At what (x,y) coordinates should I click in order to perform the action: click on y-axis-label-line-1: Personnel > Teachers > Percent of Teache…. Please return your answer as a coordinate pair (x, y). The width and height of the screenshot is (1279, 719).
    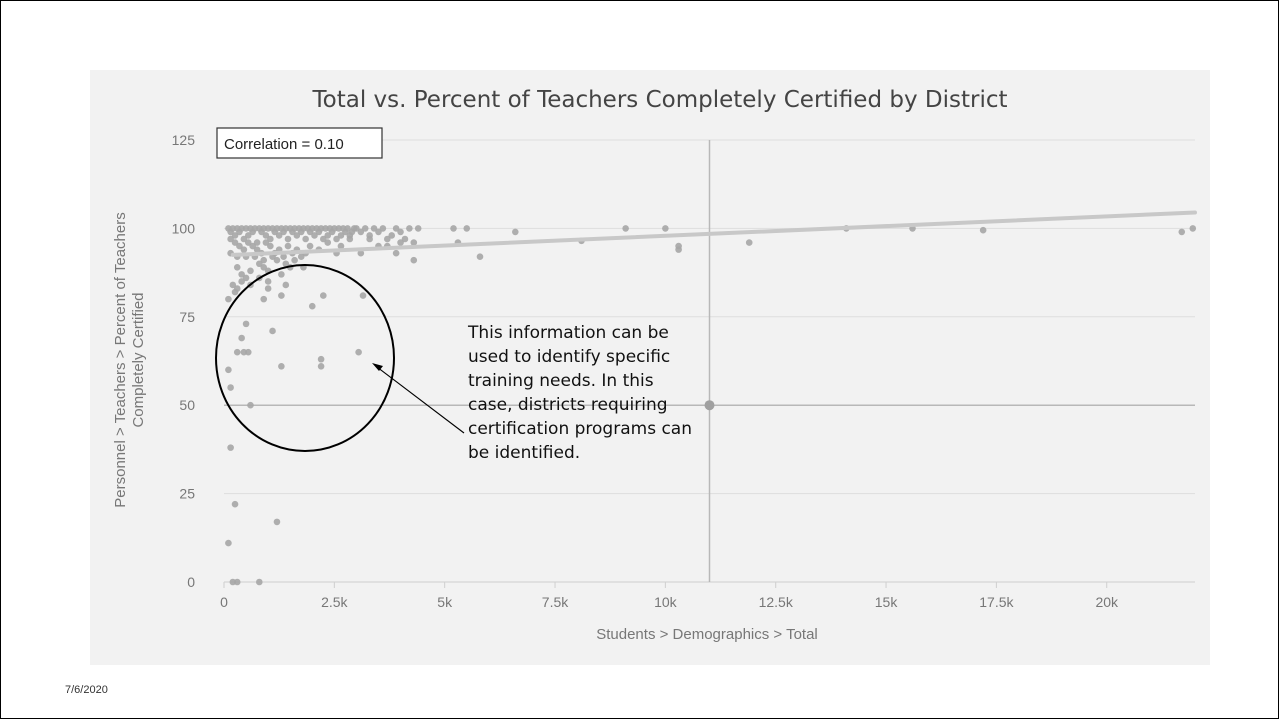
    Looking at the image, I should click on (120, 359).